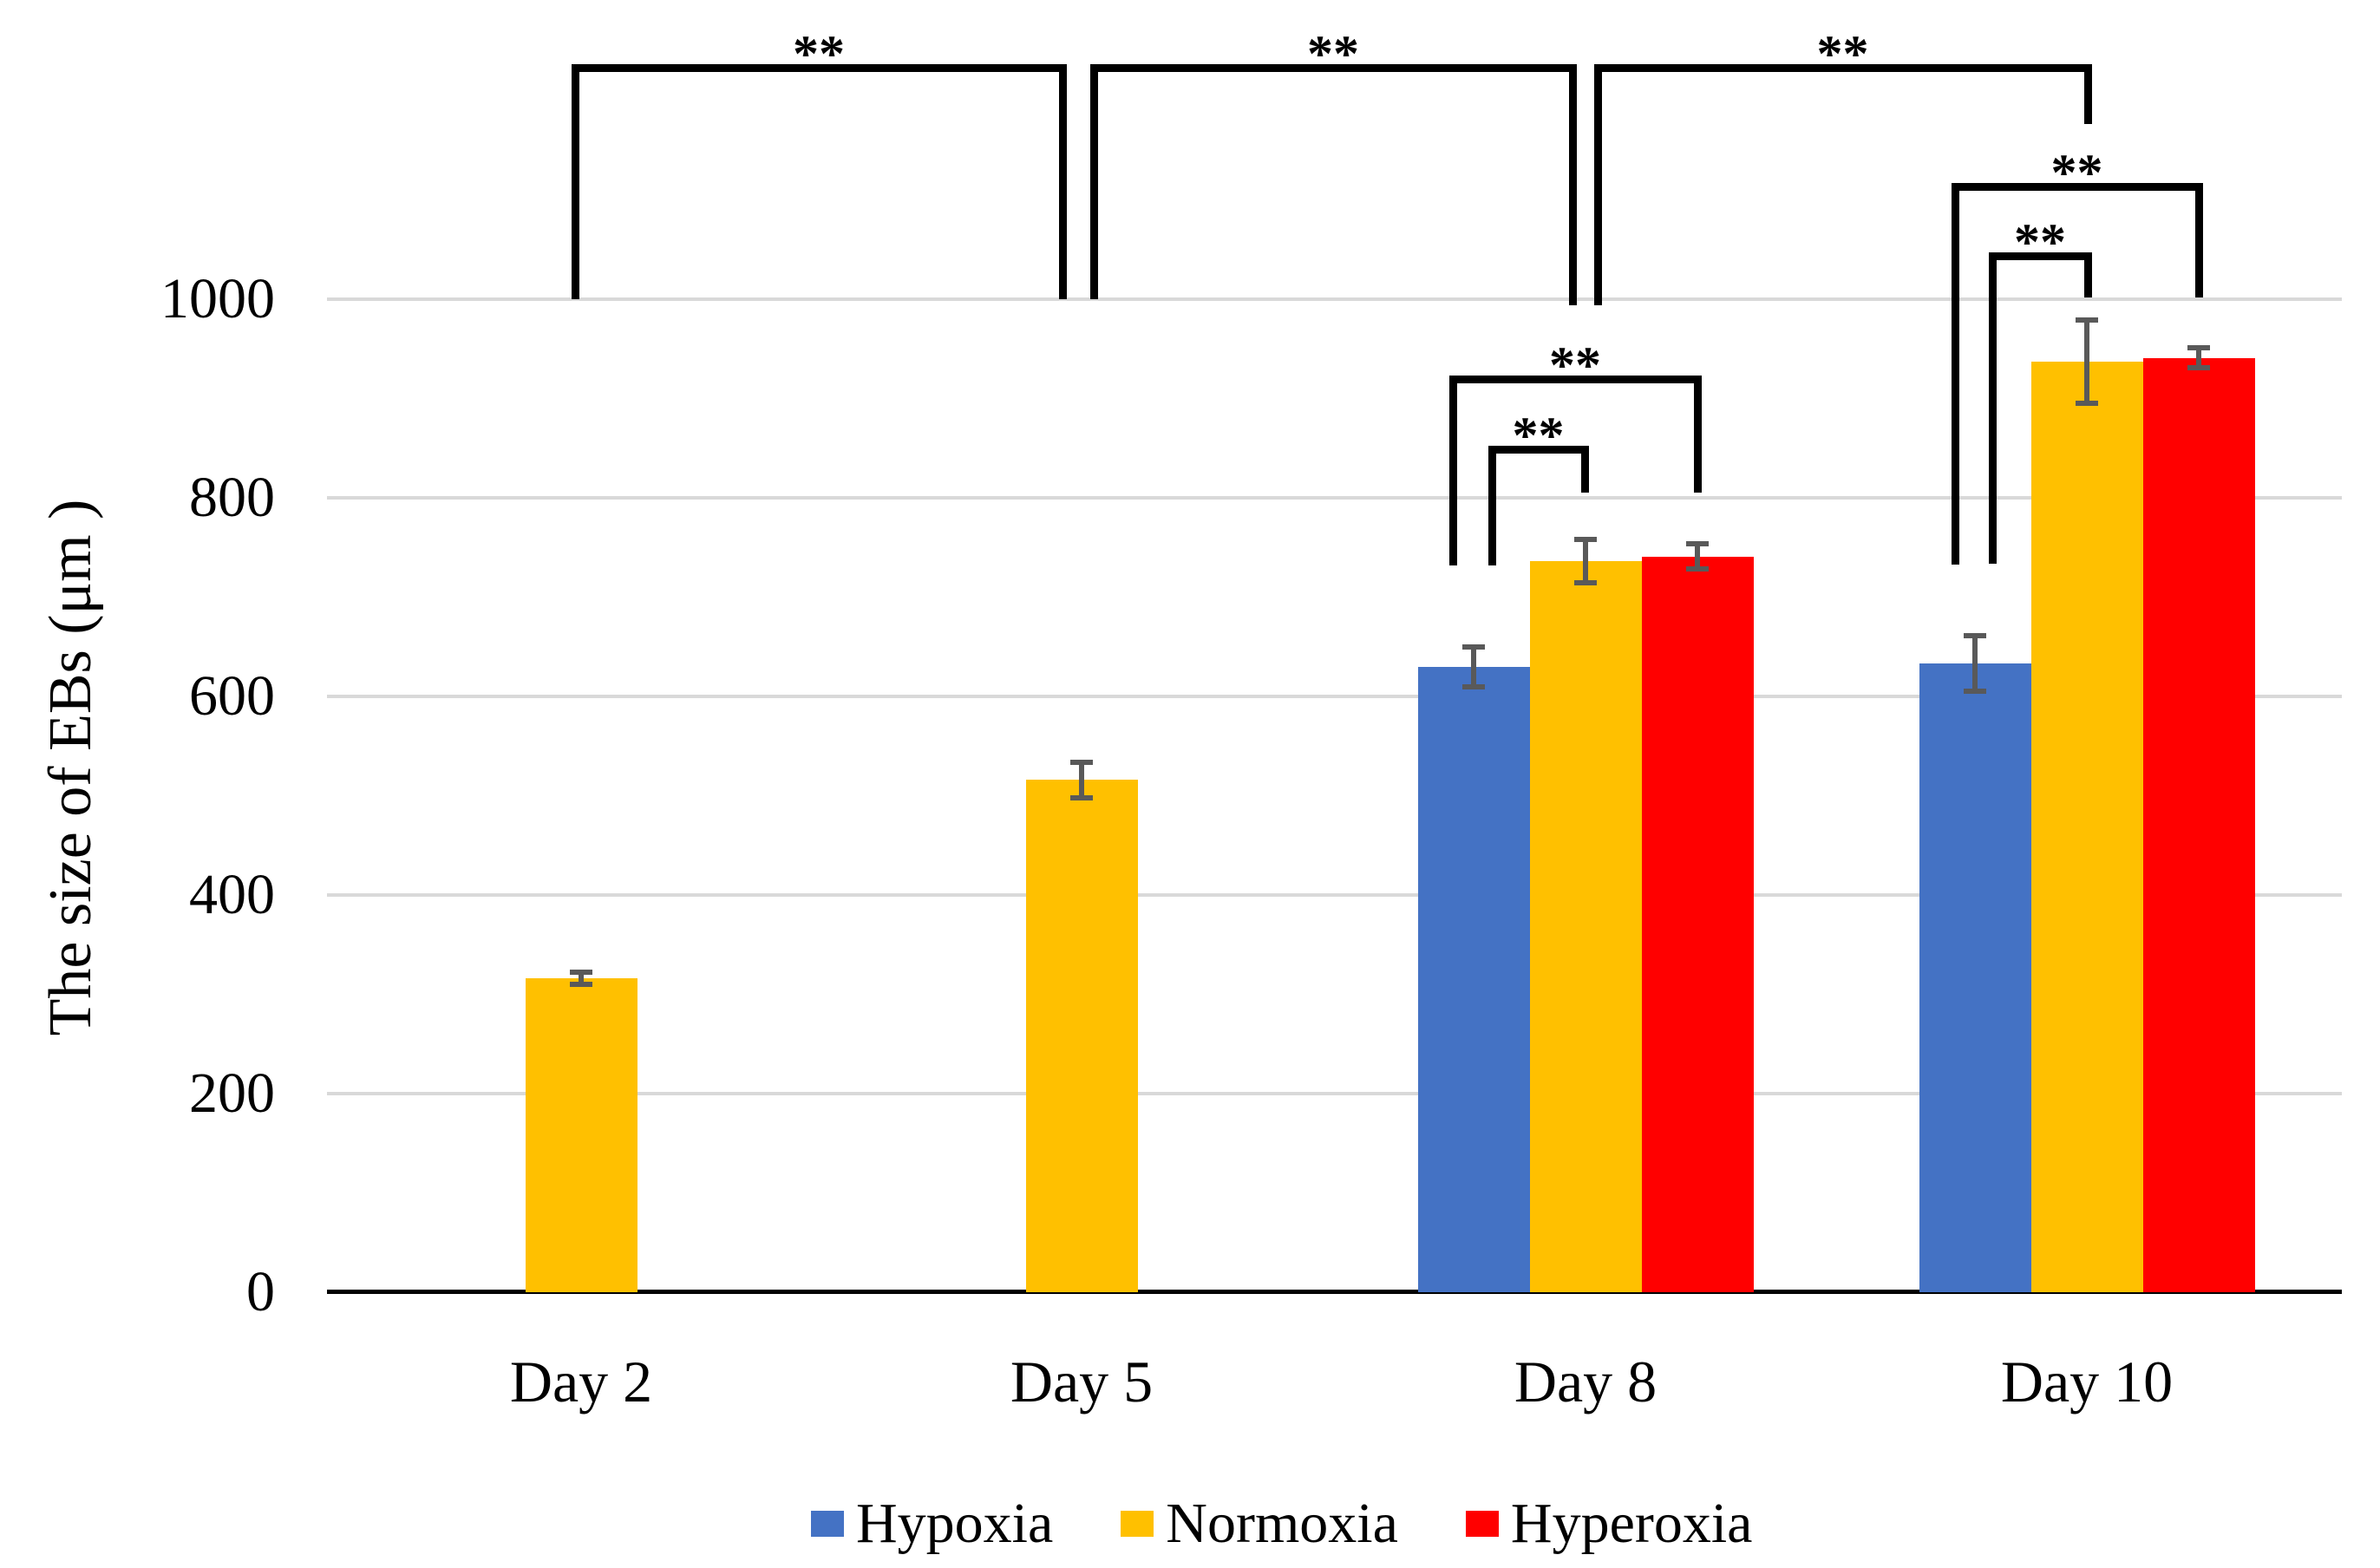 The height and width of the screenshot is (1568, 2380). I want to click on legend: Hypoxia Normoxia Hyperoxia, so click(1281, 1523).